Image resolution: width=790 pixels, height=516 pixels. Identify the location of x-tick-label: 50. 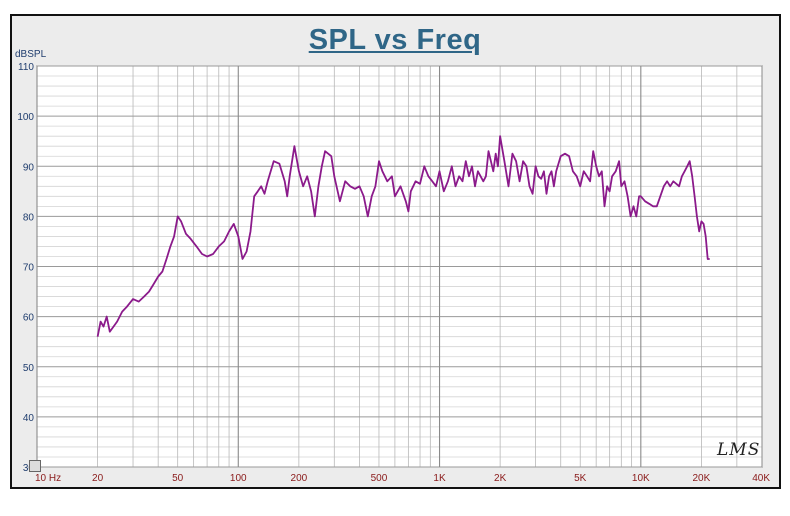
(178, 478).